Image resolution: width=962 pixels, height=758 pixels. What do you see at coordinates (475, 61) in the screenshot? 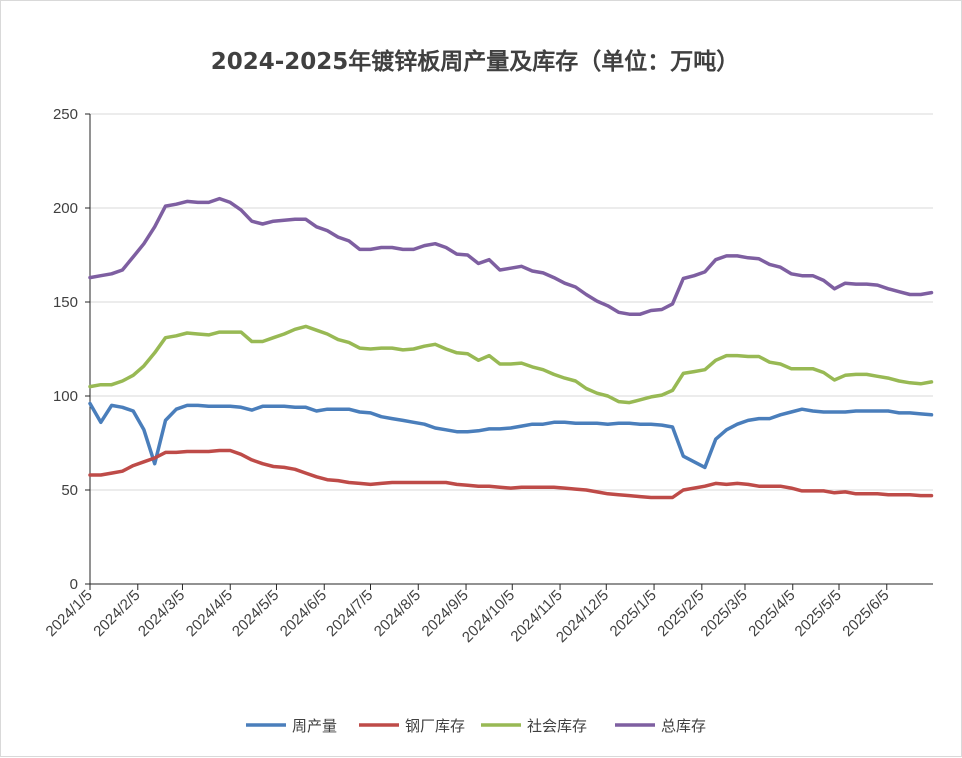
I see `chart-title: 2024-2025年镀锌板周产量及库存（单位：万吨）` at bounding box center [475, 61].